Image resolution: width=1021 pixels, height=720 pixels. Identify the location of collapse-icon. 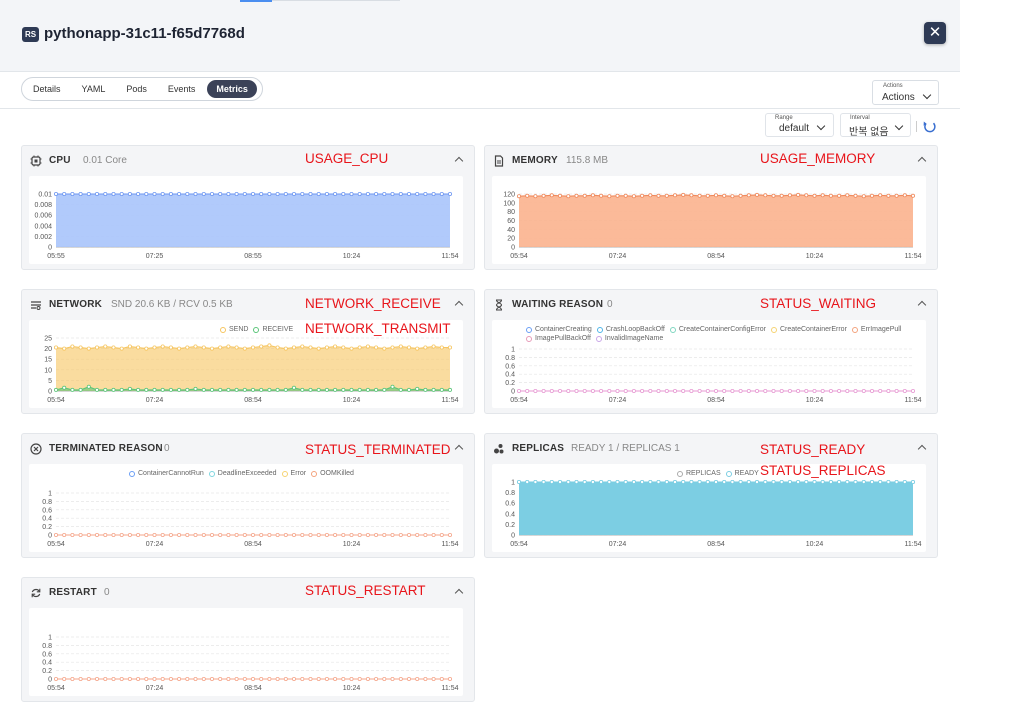
(459, 305).